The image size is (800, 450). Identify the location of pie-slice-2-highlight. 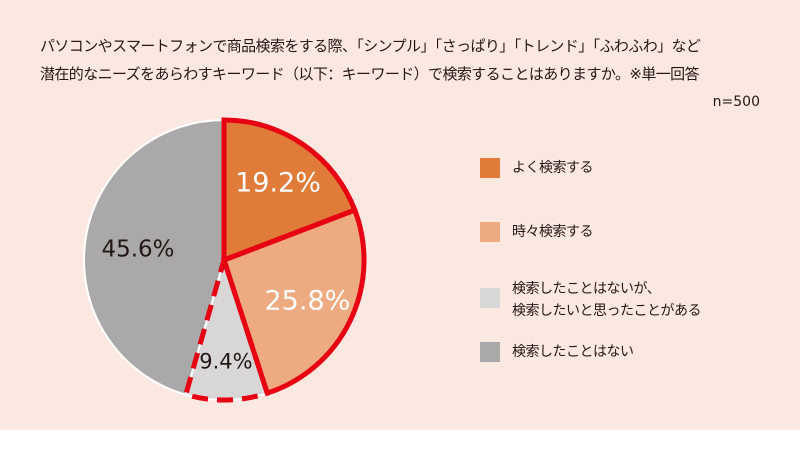
(293, 301).